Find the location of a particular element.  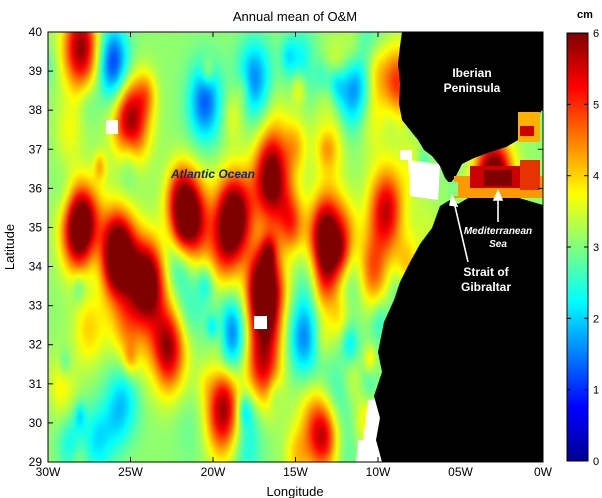

x-tick-label: 0W is located at coordinates (543, 472).